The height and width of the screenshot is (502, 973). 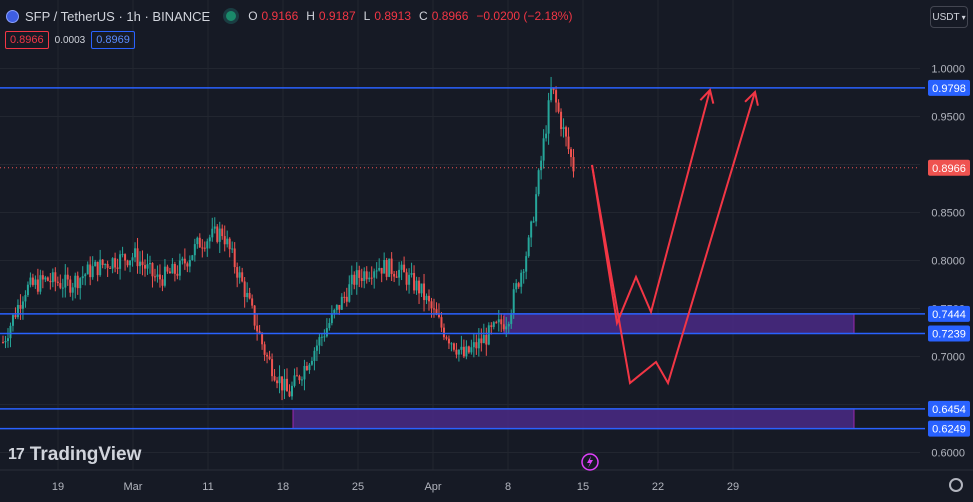 I want to click on sell-button: 0.8966, so click(x=27, y=40).